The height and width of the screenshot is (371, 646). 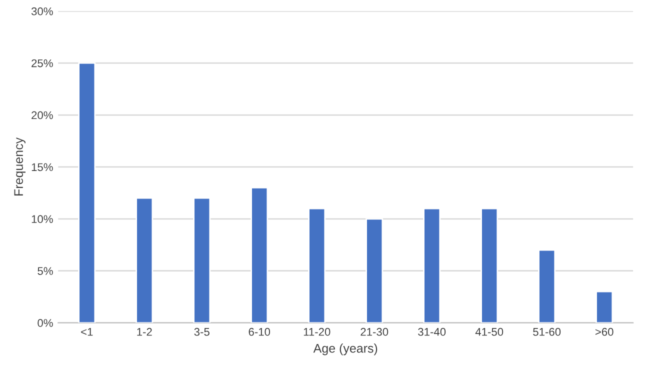 I want to click on x-tick-label: 6-10, so click(x=259, y=332).